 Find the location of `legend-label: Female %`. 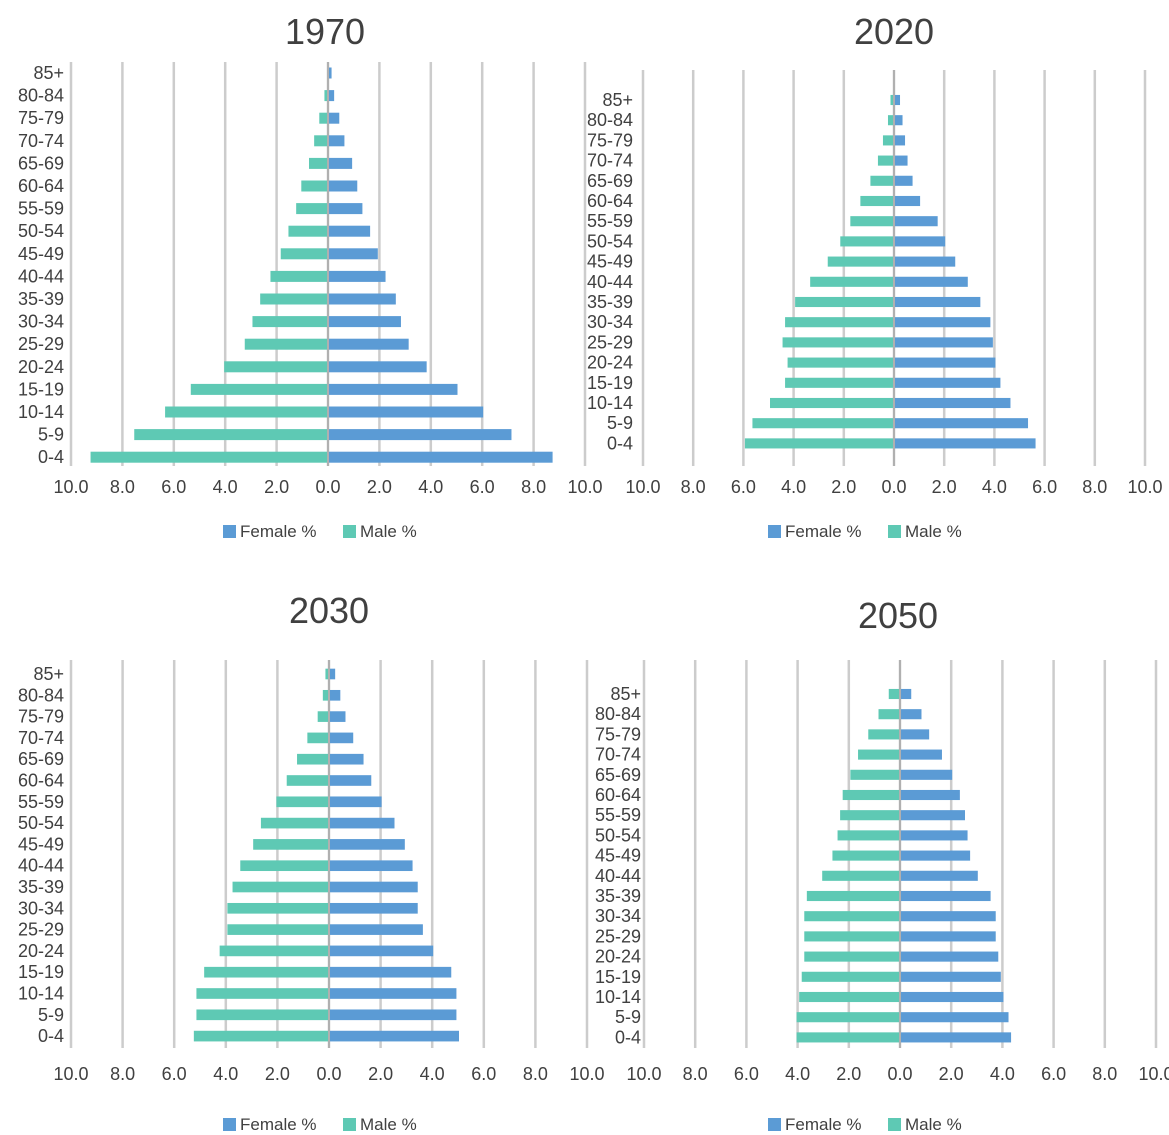

legend-label: Female % is located at coordinates (823, 1124).